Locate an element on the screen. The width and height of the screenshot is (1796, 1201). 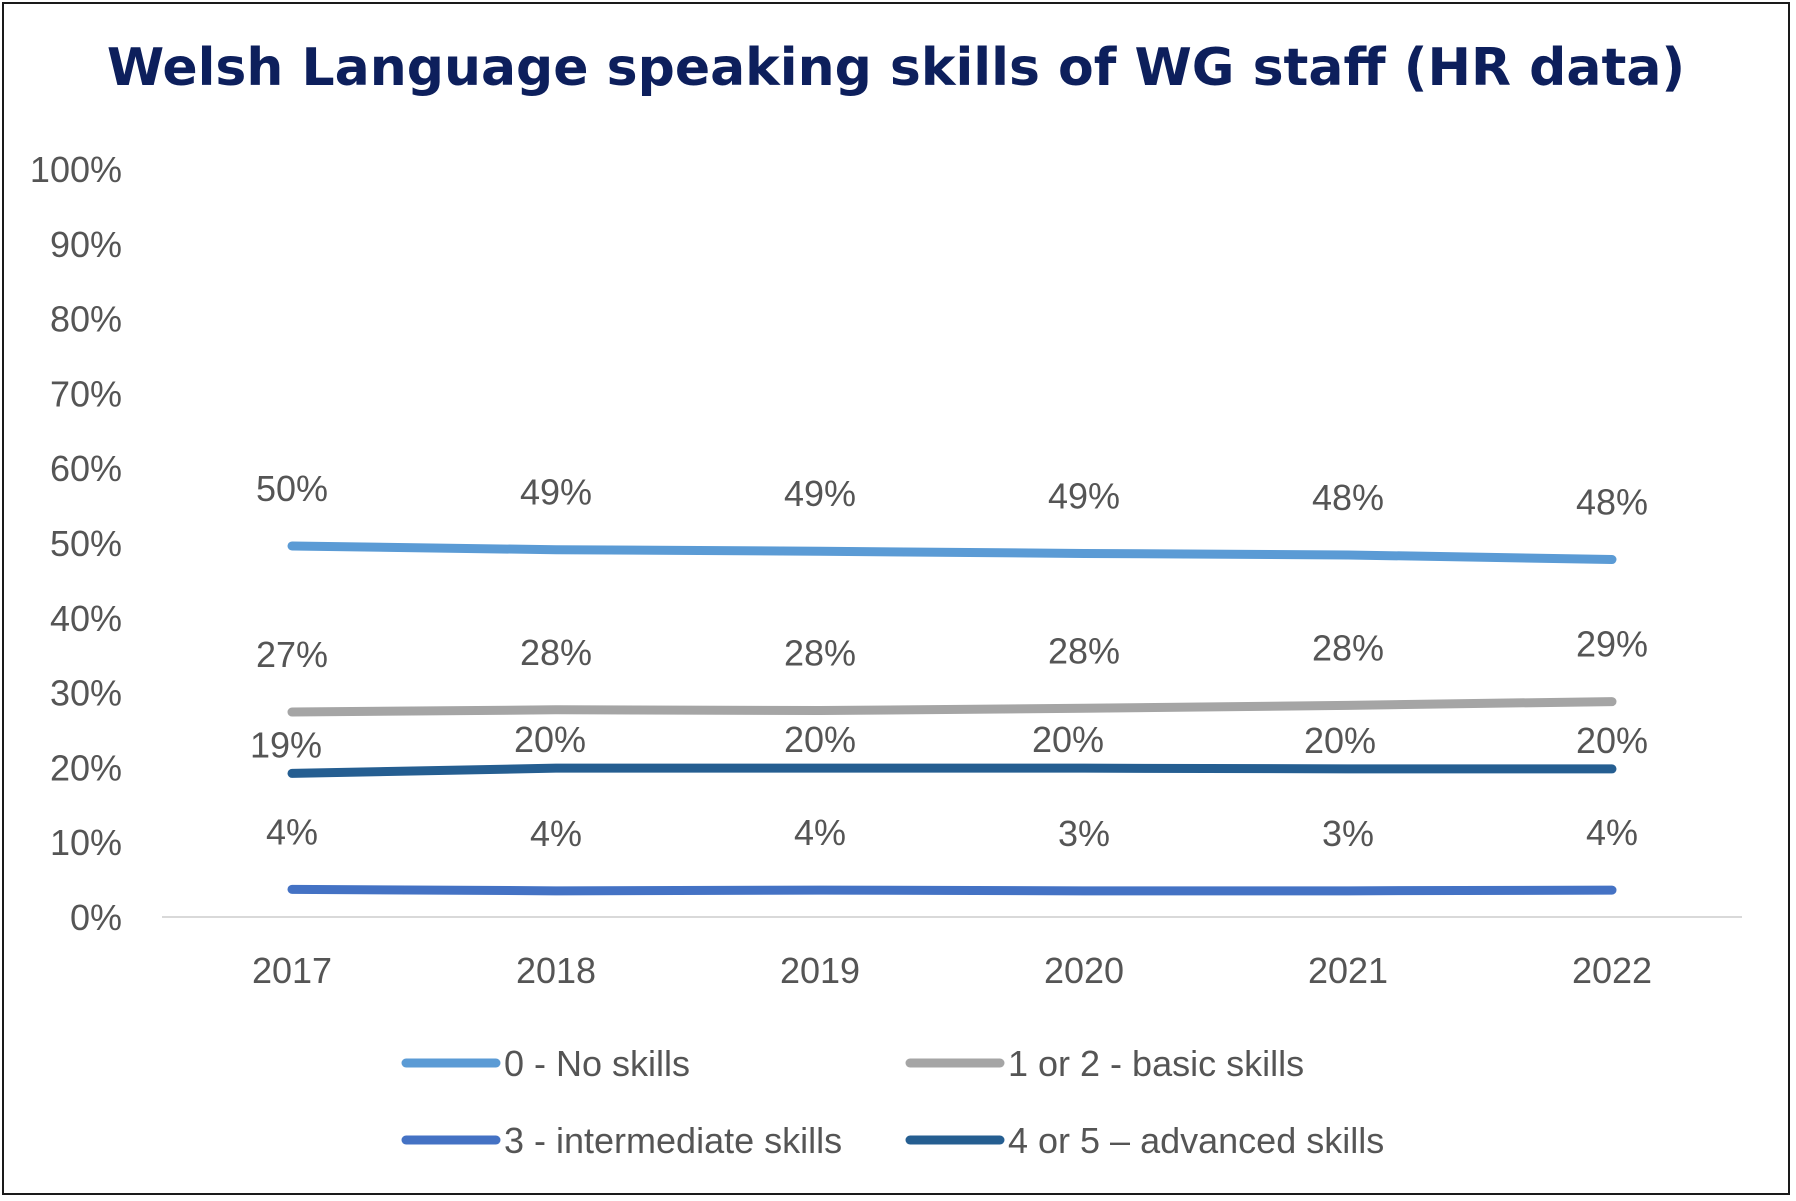
x-axis: 2017 2018 2019 2020 2021 2022 is located at coordinates (952, 953).